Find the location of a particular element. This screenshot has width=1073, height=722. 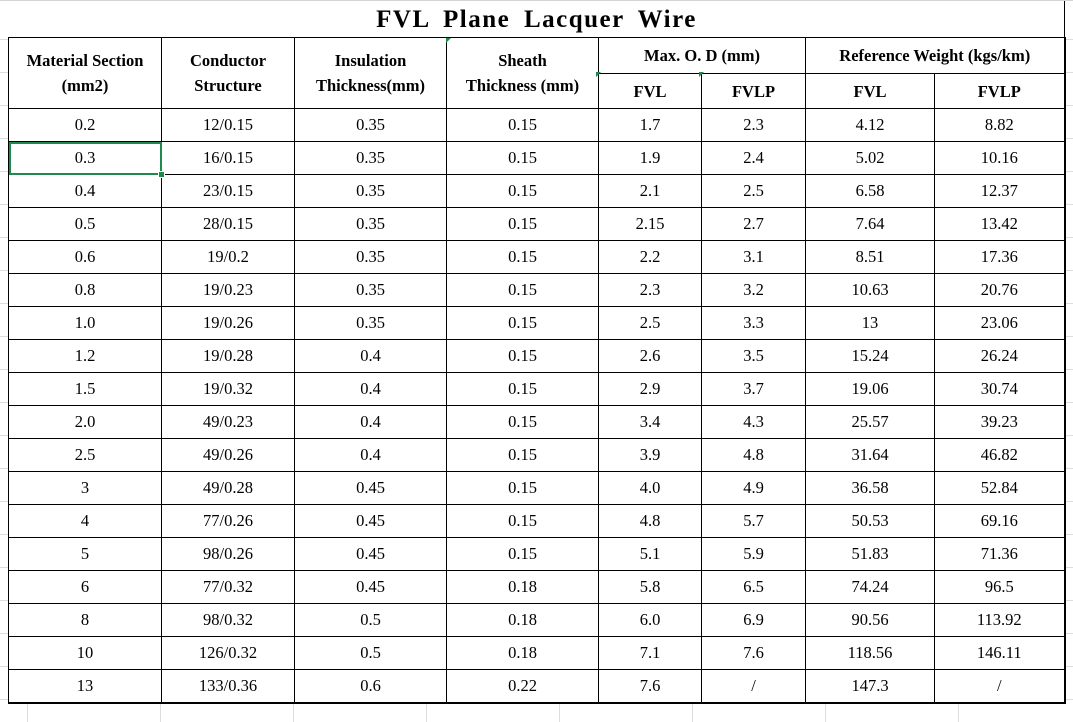

cell-material-section: 2.0 is located at coordinates (85, 422).